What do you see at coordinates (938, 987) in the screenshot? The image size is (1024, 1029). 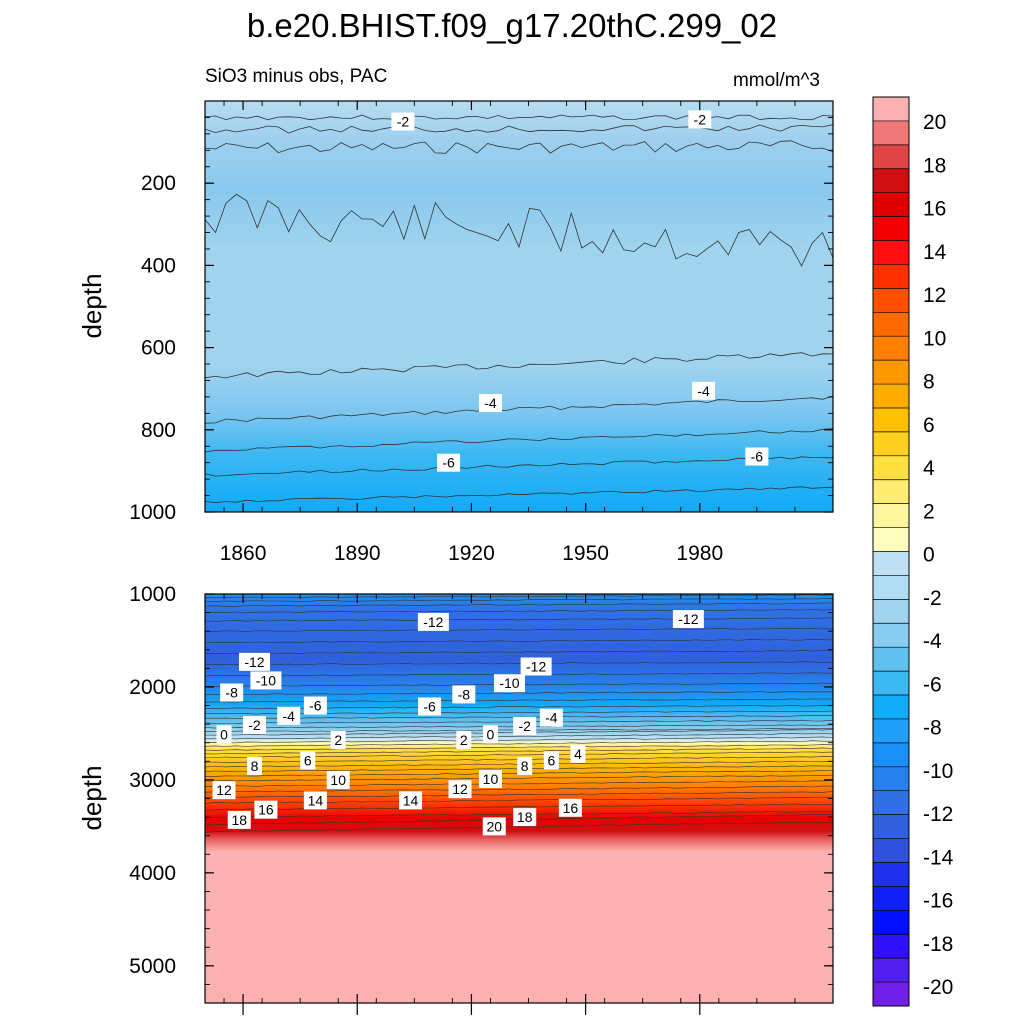 I see `colorbar-label: -20` at bounding box center [938, 987].